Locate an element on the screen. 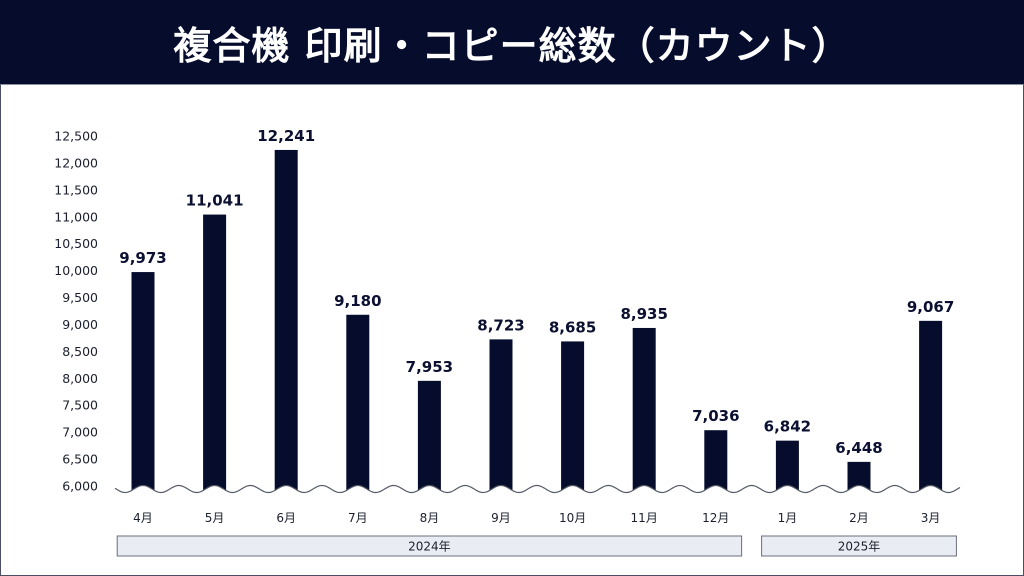 The width and height of the screenshot is (1024, 576). bar-9月 is located at coordinates (501, 416).